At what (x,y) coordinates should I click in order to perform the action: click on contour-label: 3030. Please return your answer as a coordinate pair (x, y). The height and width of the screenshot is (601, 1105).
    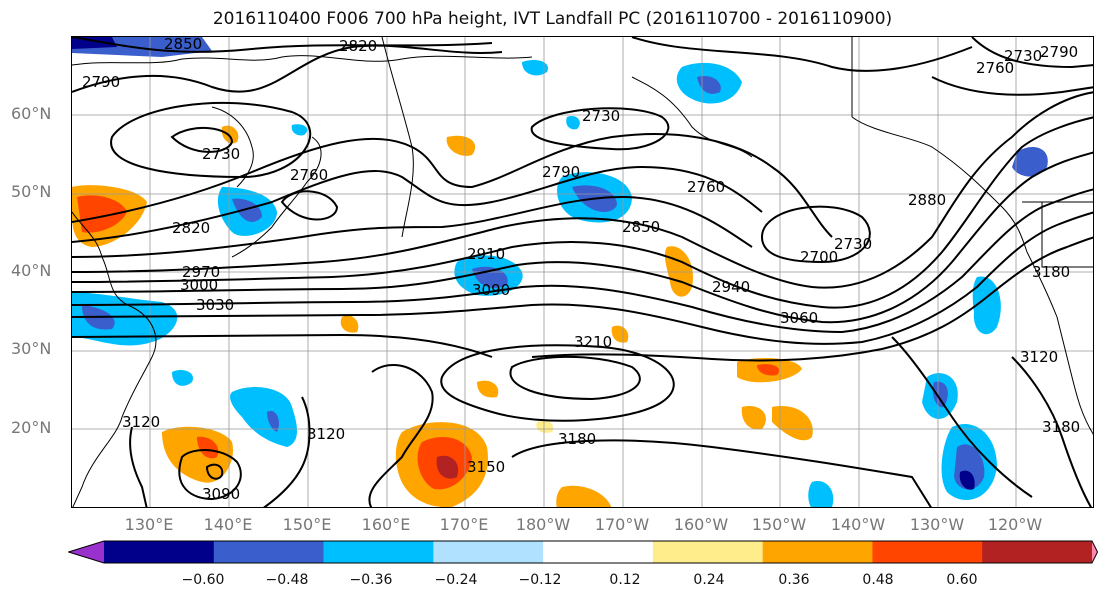
    Looking at the image, I should click on (215, 305).